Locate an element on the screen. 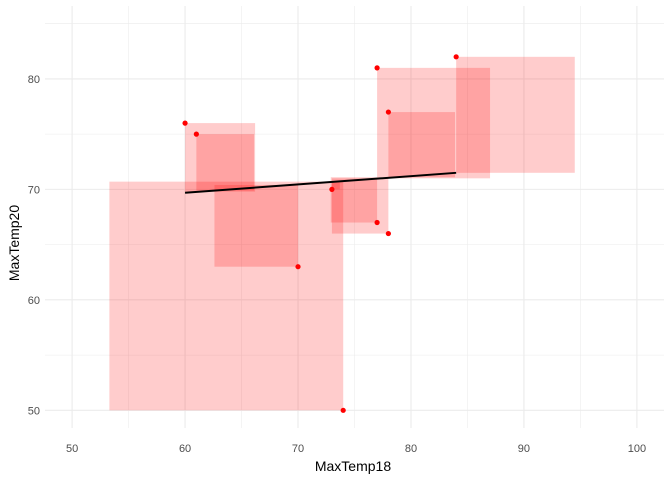  x-tick-label: 50 is located at coordinates (72, 449).